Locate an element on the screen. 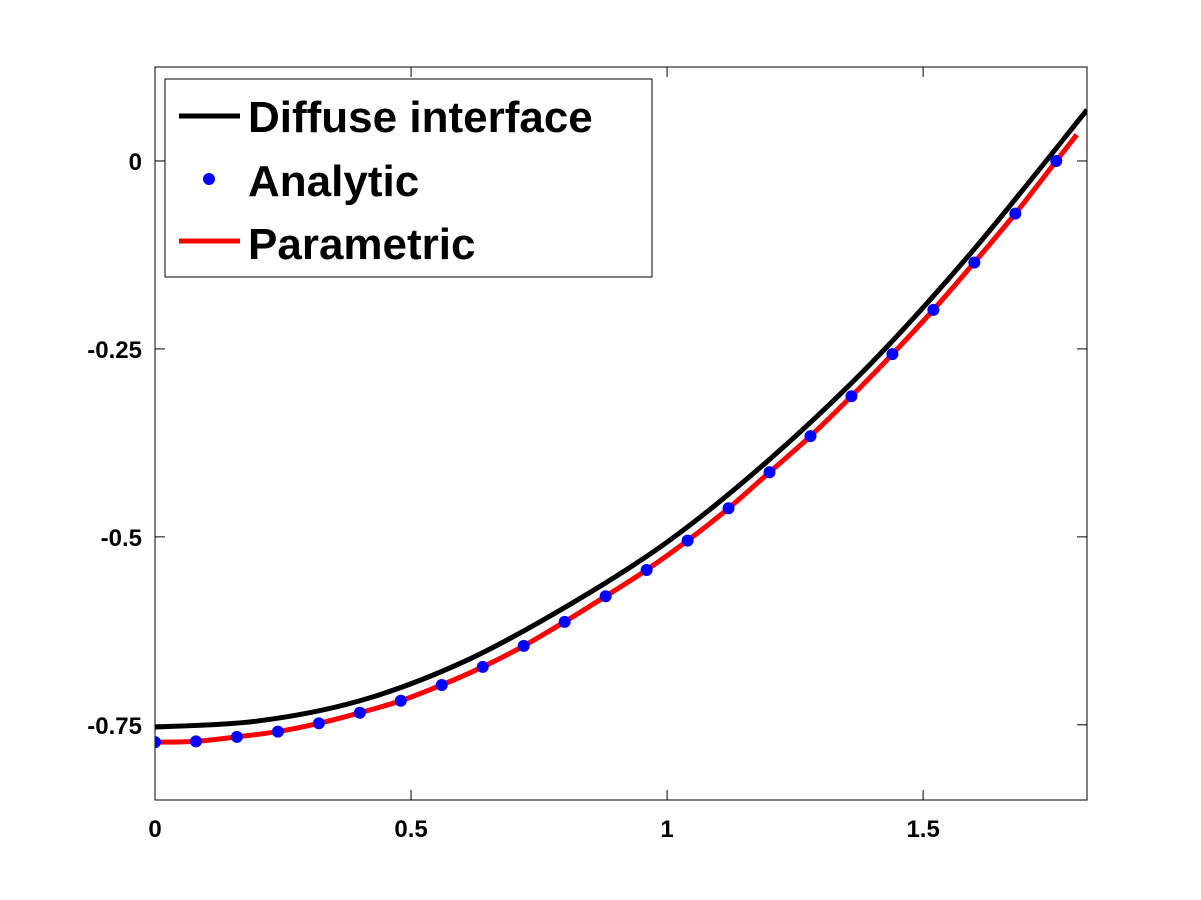  x-tick-label: 1.5 is located at coordinates (922, 829).